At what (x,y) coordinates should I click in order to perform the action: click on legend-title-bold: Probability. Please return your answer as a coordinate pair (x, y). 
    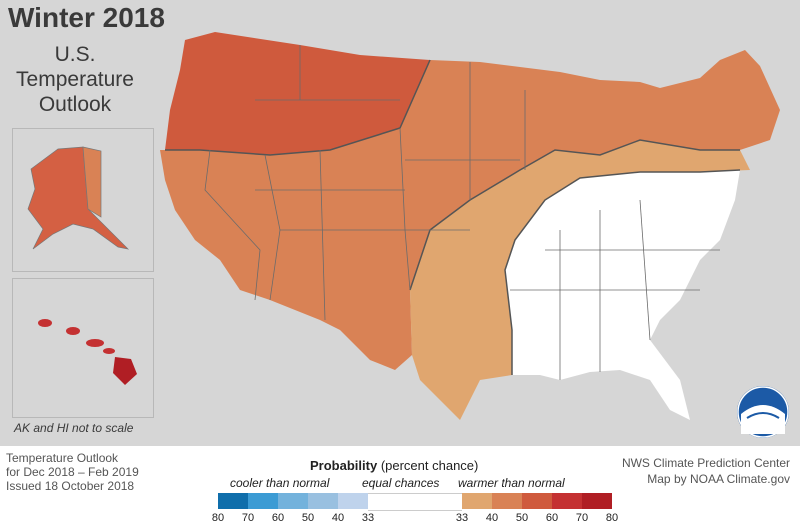
    Looking at the image, I should click on (344, 465).